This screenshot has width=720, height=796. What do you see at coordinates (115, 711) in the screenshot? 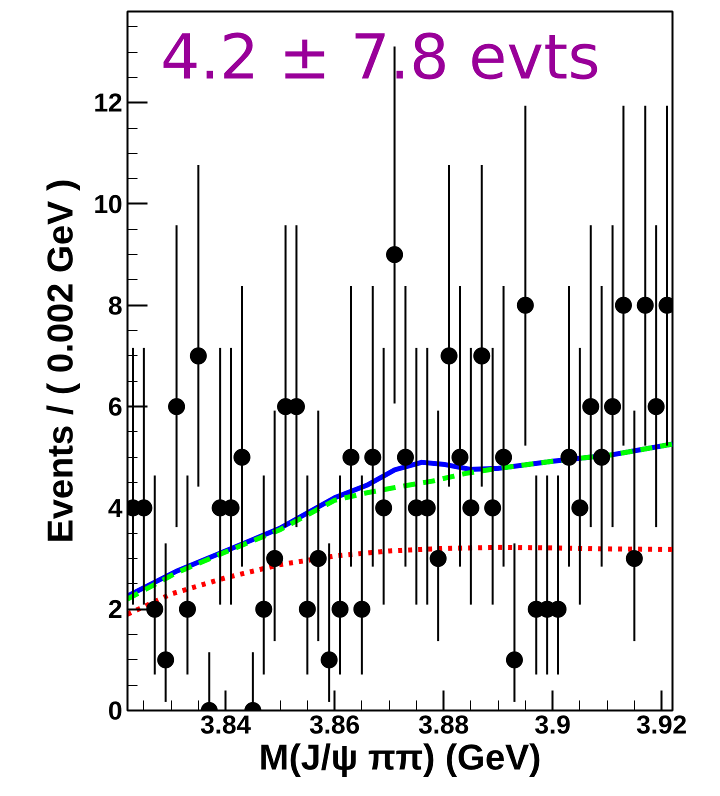
I see `y-tick-label: 0` at bounding box center [115, 711].